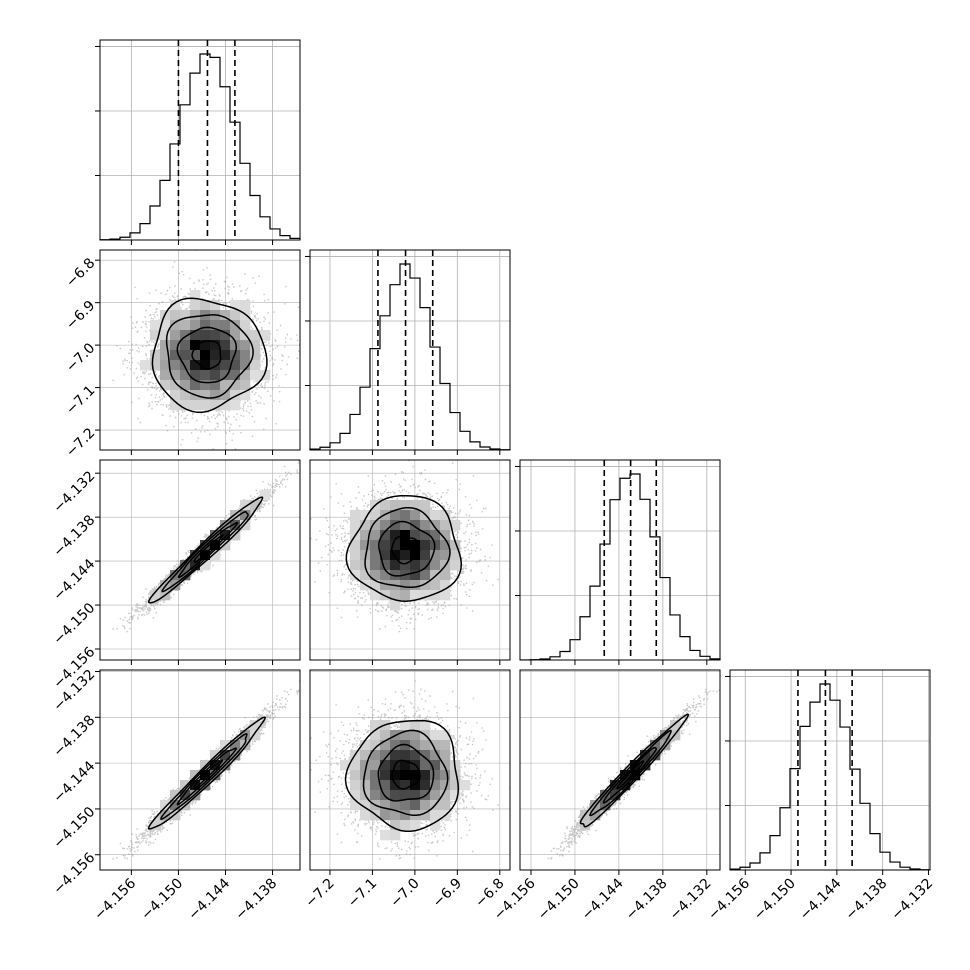 Image resolution: width=970 pixels, height=970 pixels. What do you see at coordinates (74, 782) in the screenshot?
I see `y-tick-label: −4.144` at bounding box center [74, 782].